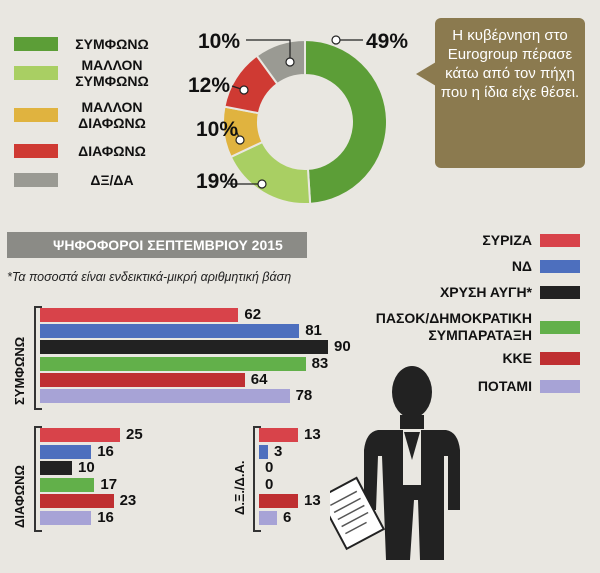 This screenshot has height=573, width=600. What do you see at coordinates (38, 358) in the screenshot?
I see `agree-bracket` at bounding box center [38, 358].